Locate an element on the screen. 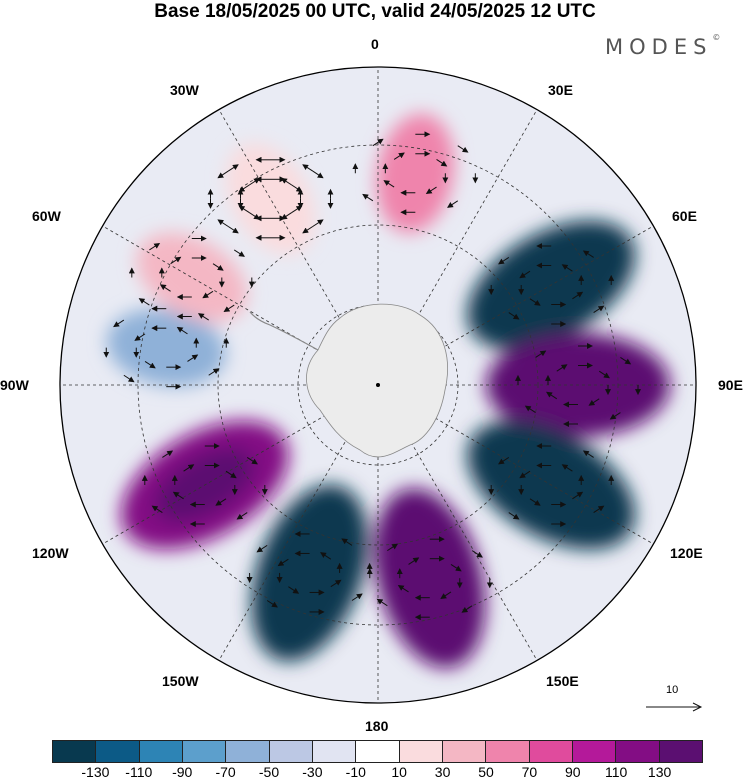 The height and width of the screenshot is (783, 750). colorbar-label: 30 is located at coordinates (442, 772).